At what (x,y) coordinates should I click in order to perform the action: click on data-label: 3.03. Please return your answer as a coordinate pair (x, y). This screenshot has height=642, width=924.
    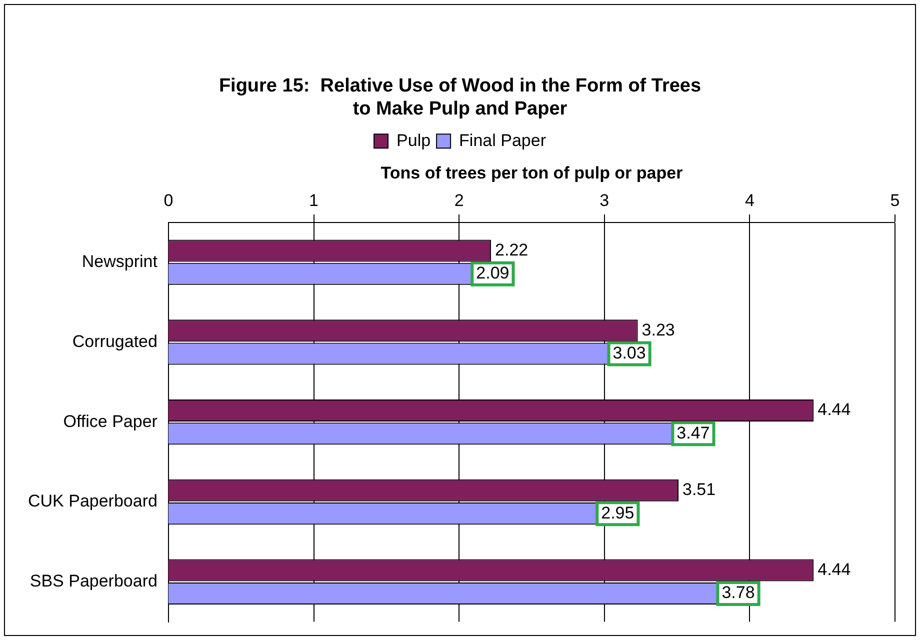
    Looking at the image, I should click on (629, 352).